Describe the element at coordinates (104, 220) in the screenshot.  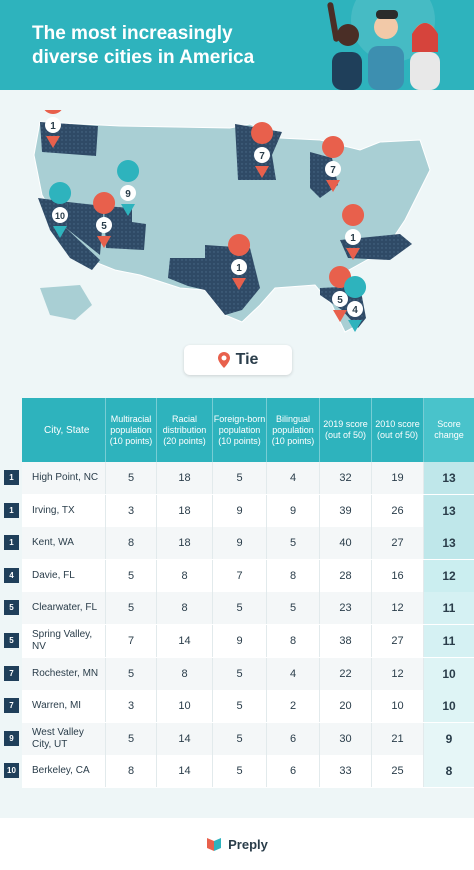
I see `map-pin-spring-valley-nv: 5` at that location.